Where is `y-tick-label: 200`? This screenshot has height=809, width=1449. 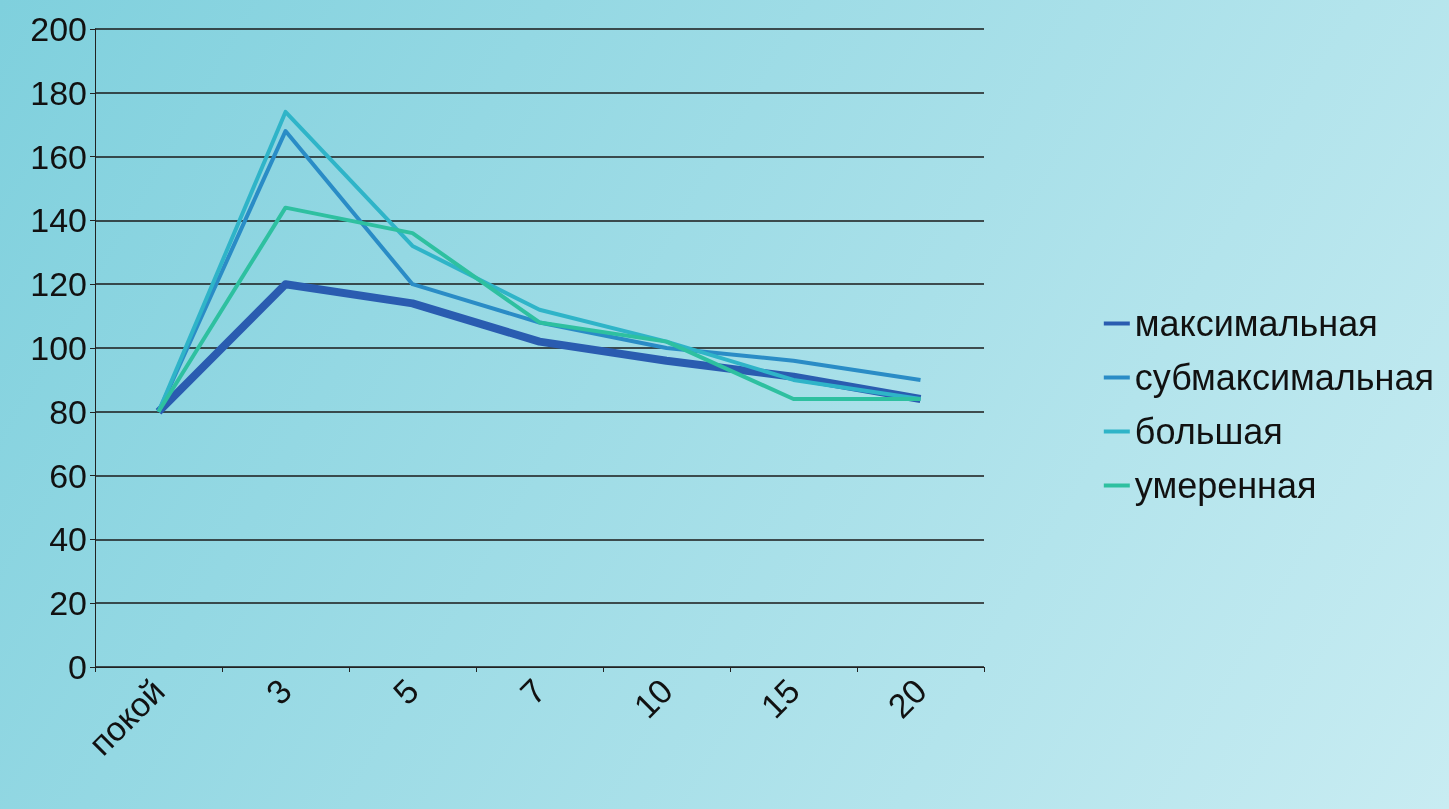 y-tick-label: 200 is located at coordinates (58, 29).